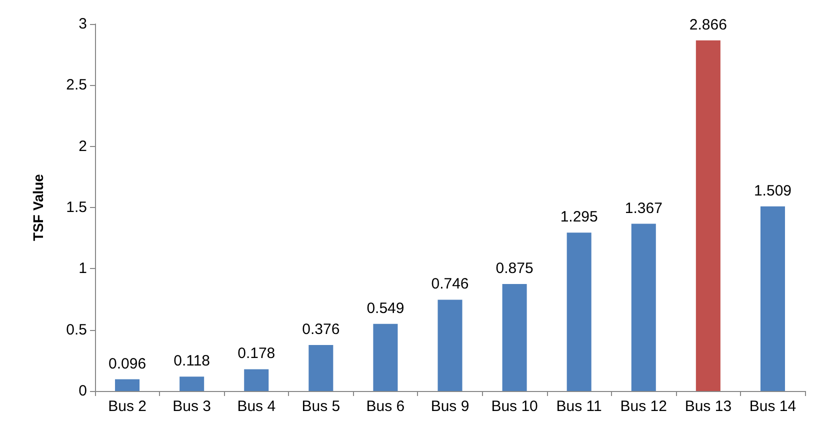 The height and width of the screenshot is (433, 817). What do you see at coordinates (514, 406) in the screenshot?
I see `x-tick-label: Bus 10` at bounding box center [514, 406].